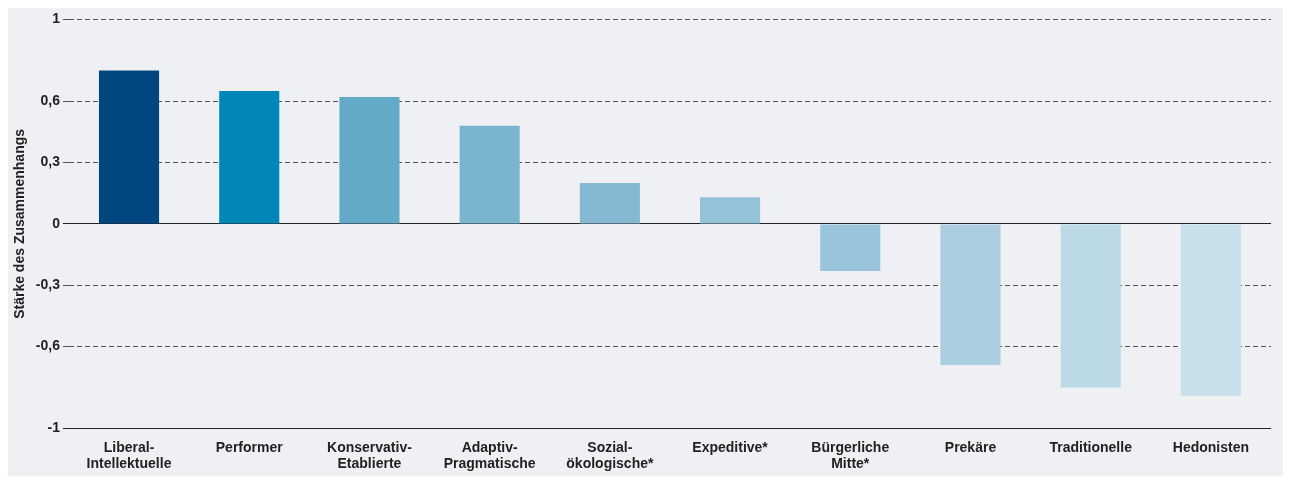  Describe the element at coordinates (54, 427) in the screenshot. I see `y-tick-label: -1` at that location.